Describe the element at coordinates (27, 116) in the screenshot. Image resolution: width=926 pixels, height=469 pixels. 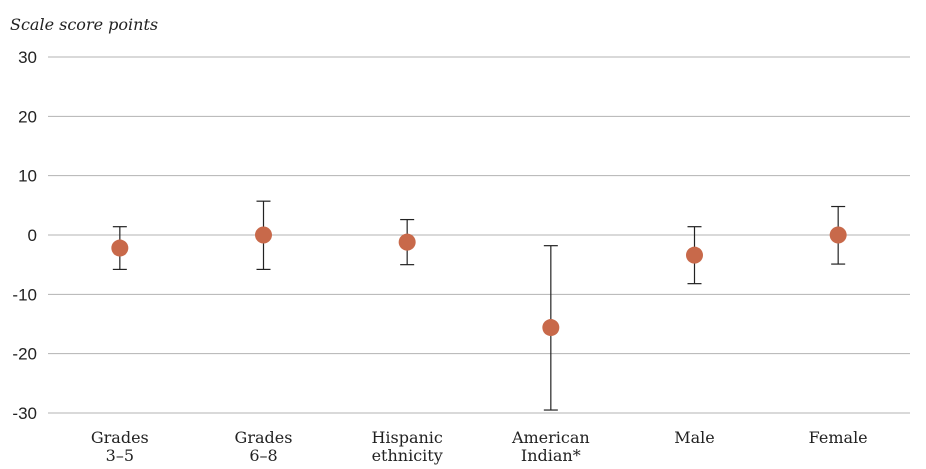
I see `y-tick-label: 20` at that location.